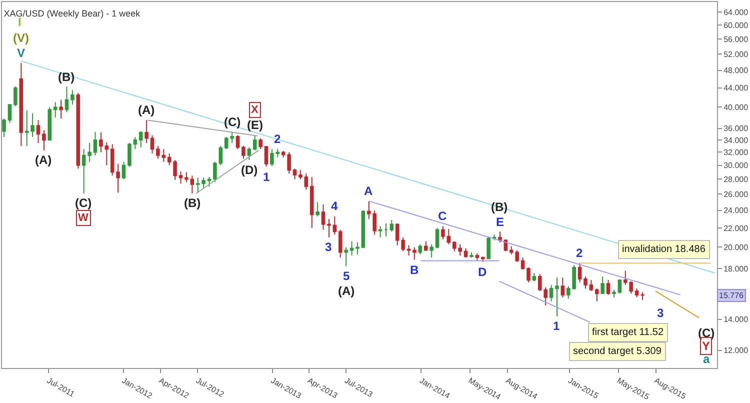  What do you see at coordinates (249, 170) in the screenshot?
I see `annotation: (D)` at bounding box center [249, 170].